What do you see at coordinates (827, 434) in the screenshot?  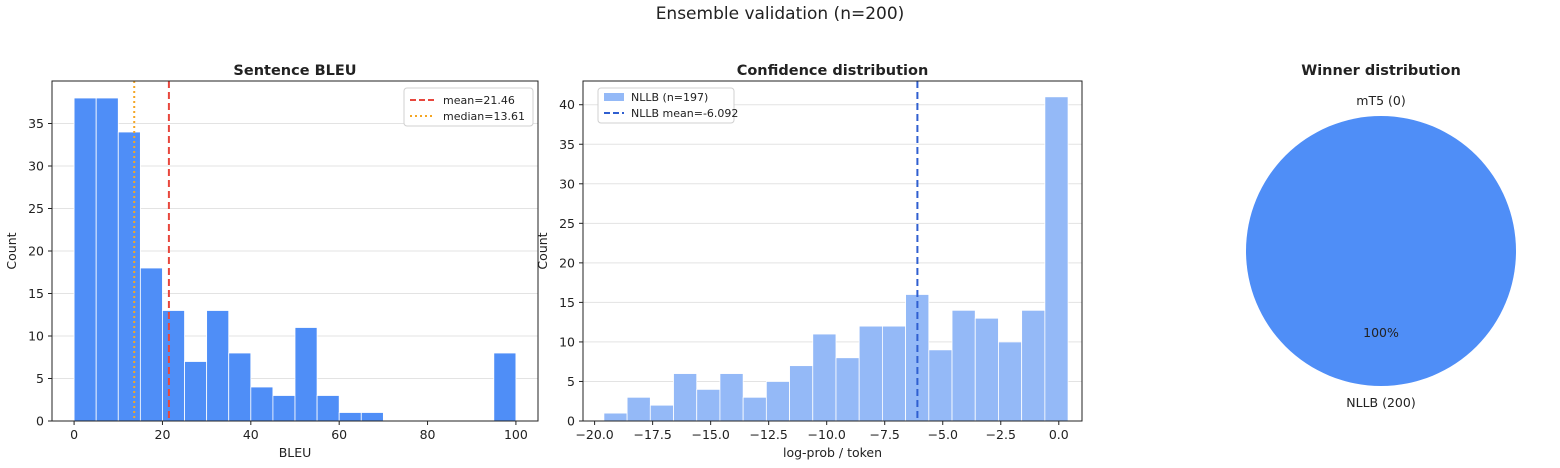 I see `chart2-xtick-label: −10.0` at bounding box center [827, 434].